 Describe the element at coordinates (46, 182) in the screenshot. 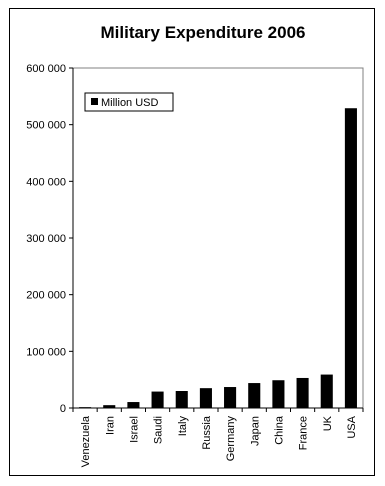

I see `y-tick-label: 400 000` at that location.